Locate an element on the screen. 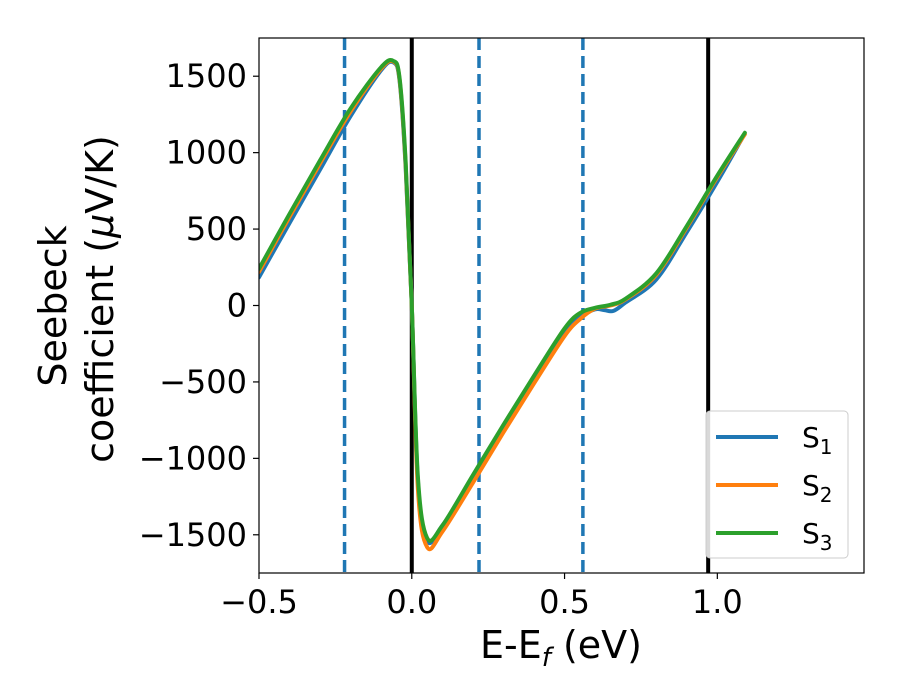 Image resolution: width=900 pixels, height=700 pixels. y-tick-label-3: 500 is located at coordinates (216, 229).